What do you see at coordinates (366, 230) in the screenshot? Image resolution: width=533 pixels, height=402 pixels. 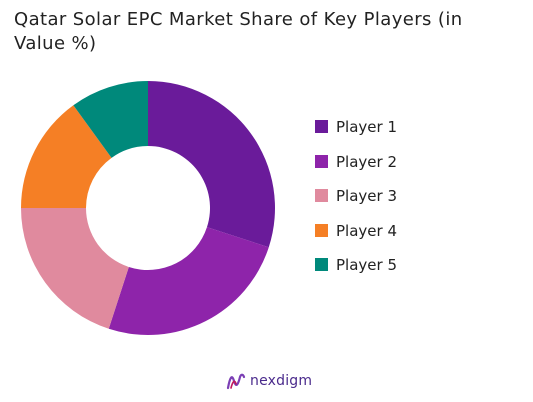 I see `legend-label: Player 4` at bounding box center [366, 230].